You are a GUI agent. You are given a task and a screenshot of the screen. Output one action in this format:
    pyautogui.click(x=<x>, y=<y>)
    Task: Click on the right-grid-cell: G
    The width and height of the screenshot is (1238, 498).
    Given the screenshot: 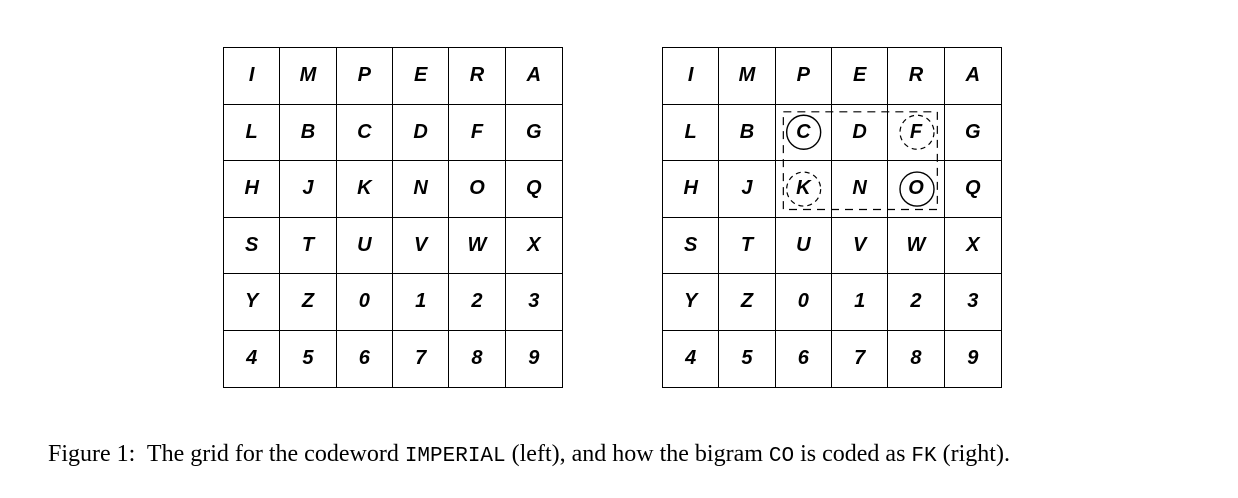 What is the action you would take?
    pyautogui.click(x=972, y=133)
    